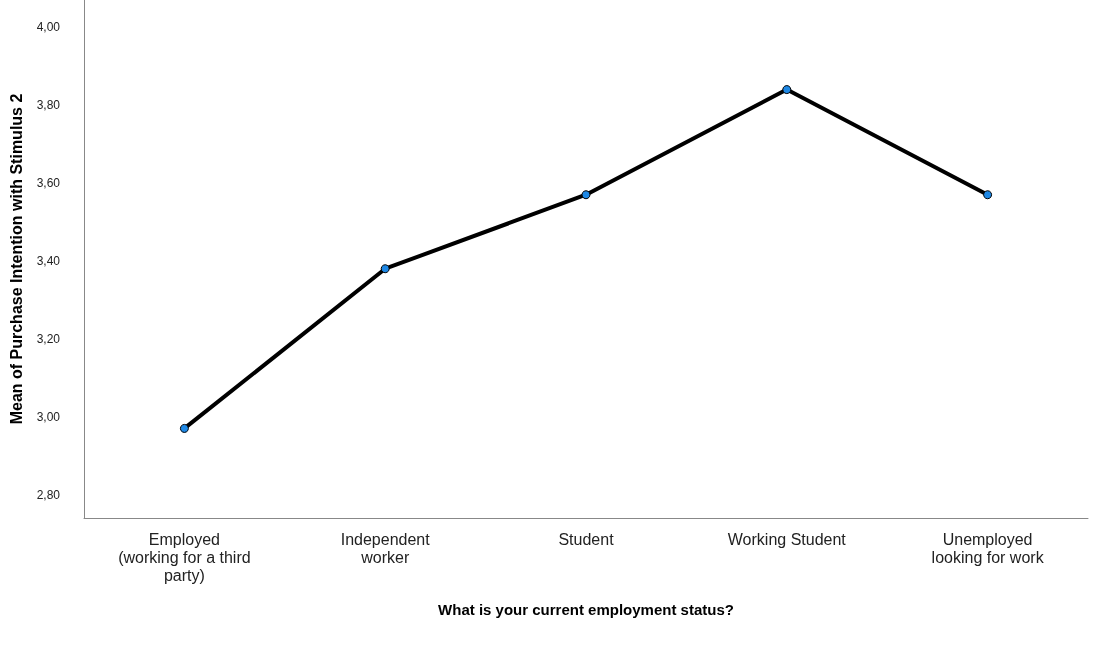 The height and width of the screenshot is (652, 1102). What do you see at coordinates (48, 260) in the screenshot?
I see `y-tick-label: 3,40` at bounding box center [48, 260].